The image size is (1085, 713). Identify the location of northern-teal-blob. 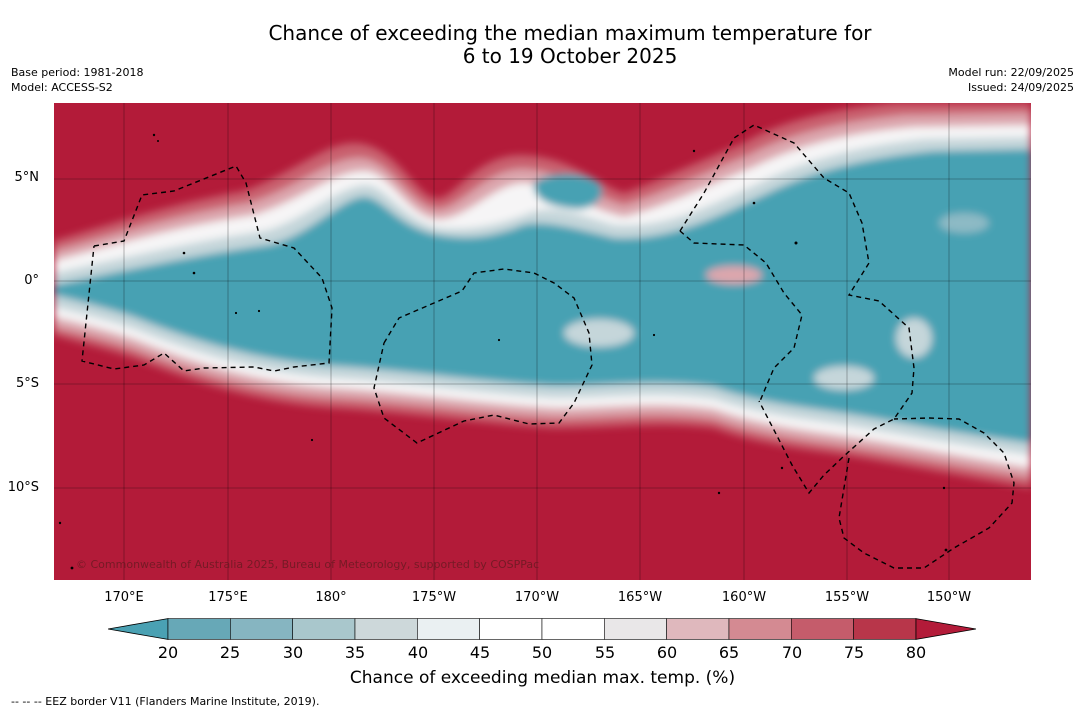
(568, 192).